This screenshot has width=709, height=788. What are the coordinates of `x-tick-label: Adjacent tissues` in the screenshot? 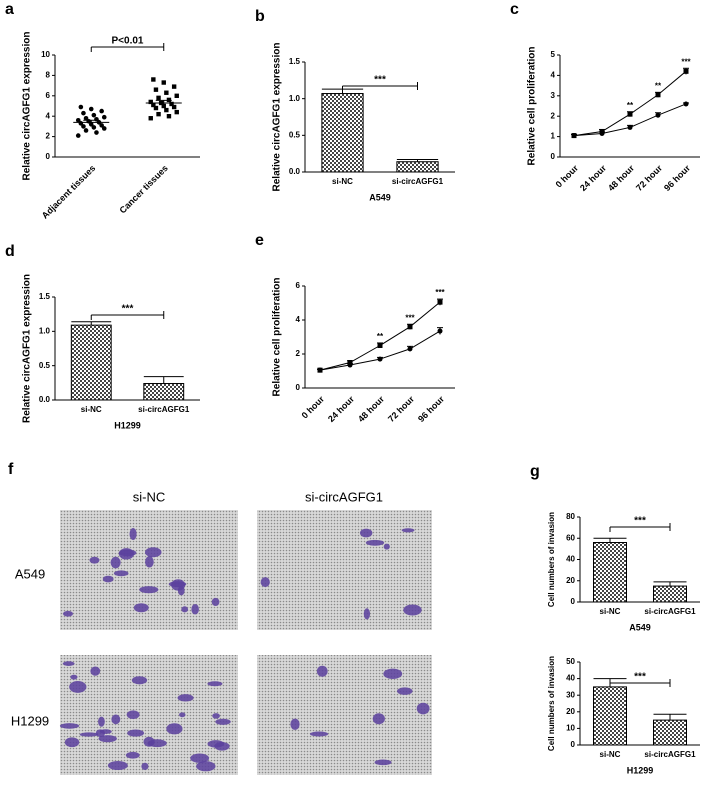 It's located at (69, 192).